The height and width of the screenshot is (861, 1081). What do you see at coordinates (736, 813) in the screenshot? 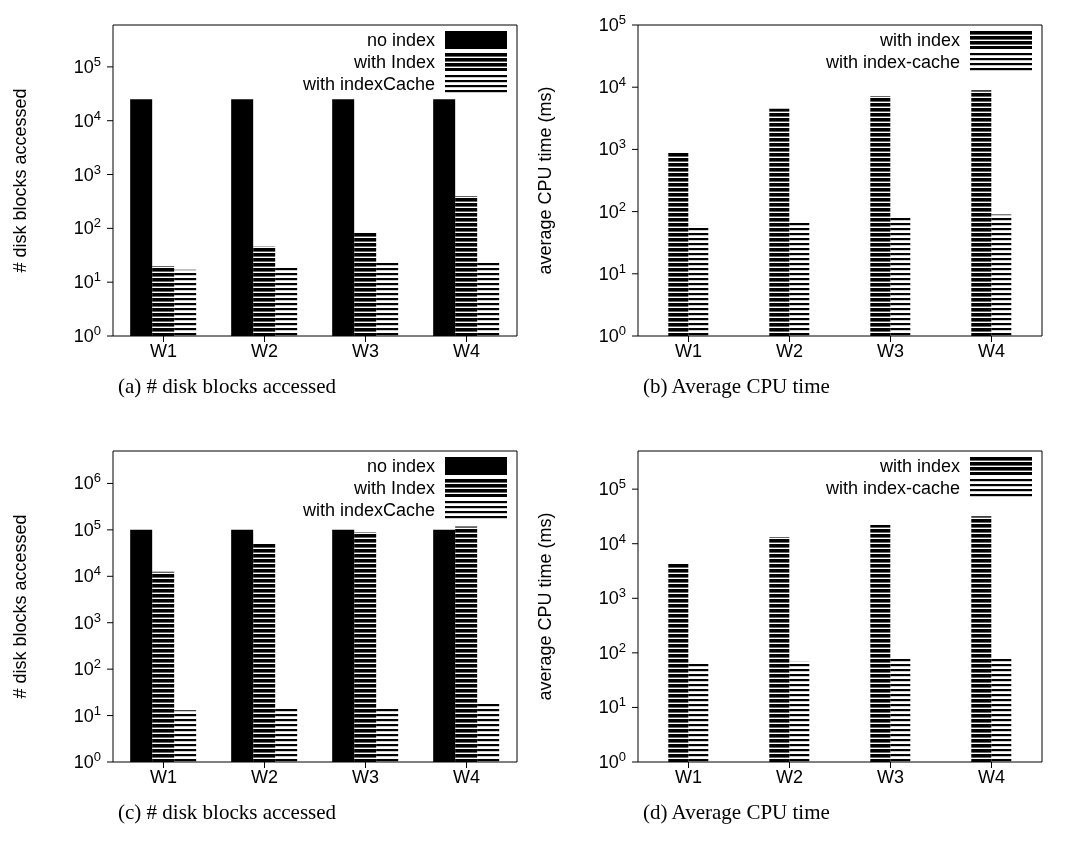
I see `text: (d) Average CPU time` at bounding box center [736, 813].